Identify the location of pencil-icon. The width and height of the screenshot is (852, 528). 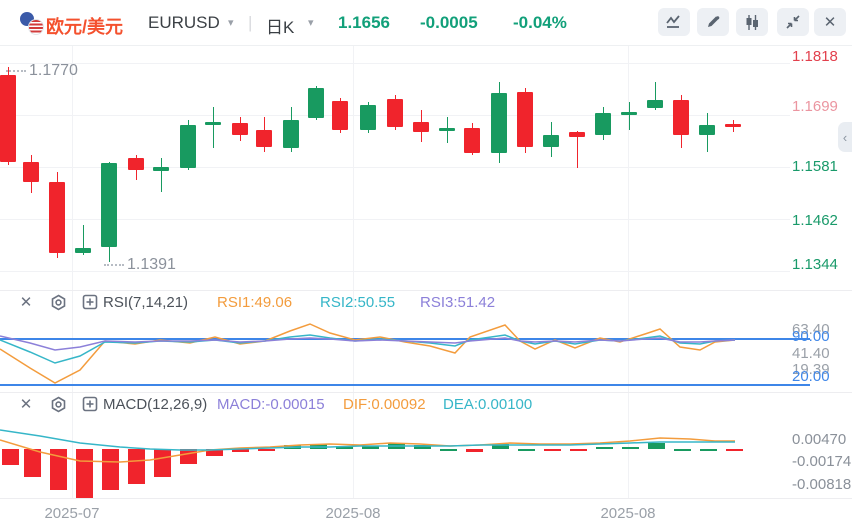
(714, 21).